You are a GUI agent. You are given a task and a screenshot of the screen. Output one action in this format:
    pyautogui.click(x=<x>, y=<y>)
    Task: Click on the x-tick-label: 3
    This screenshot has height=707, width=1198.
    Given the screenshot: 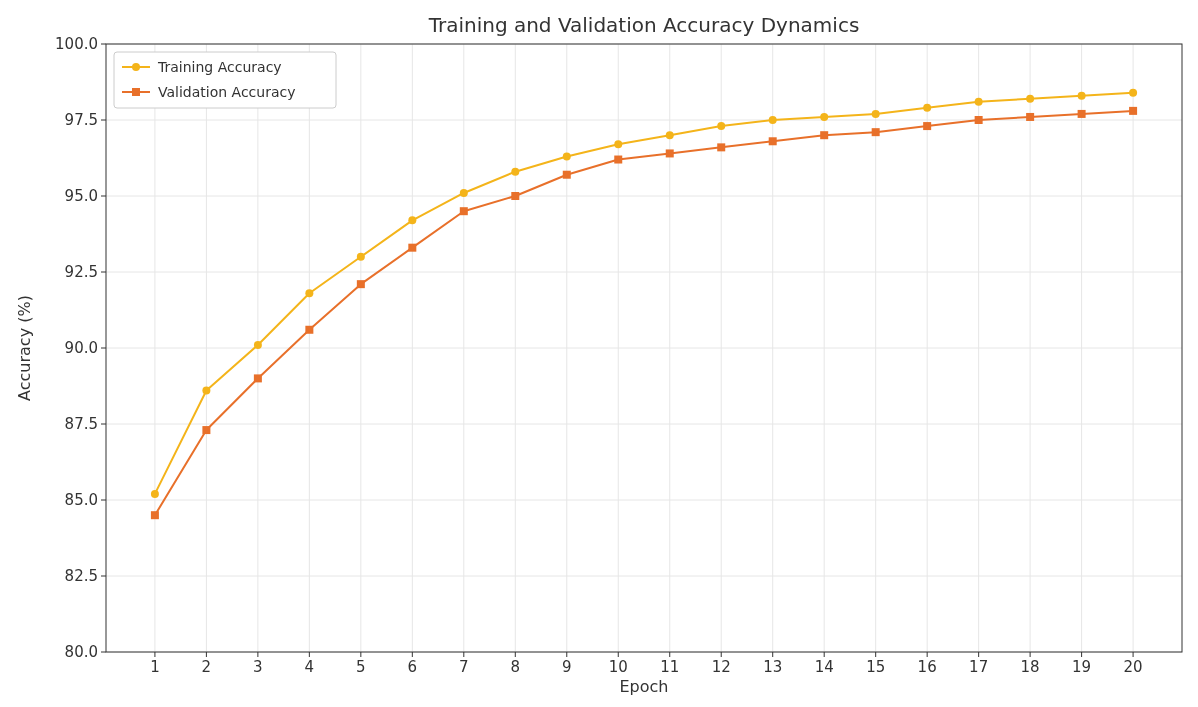 What is the action you would take?
    pyautogui.click(x=258, y=667)
    